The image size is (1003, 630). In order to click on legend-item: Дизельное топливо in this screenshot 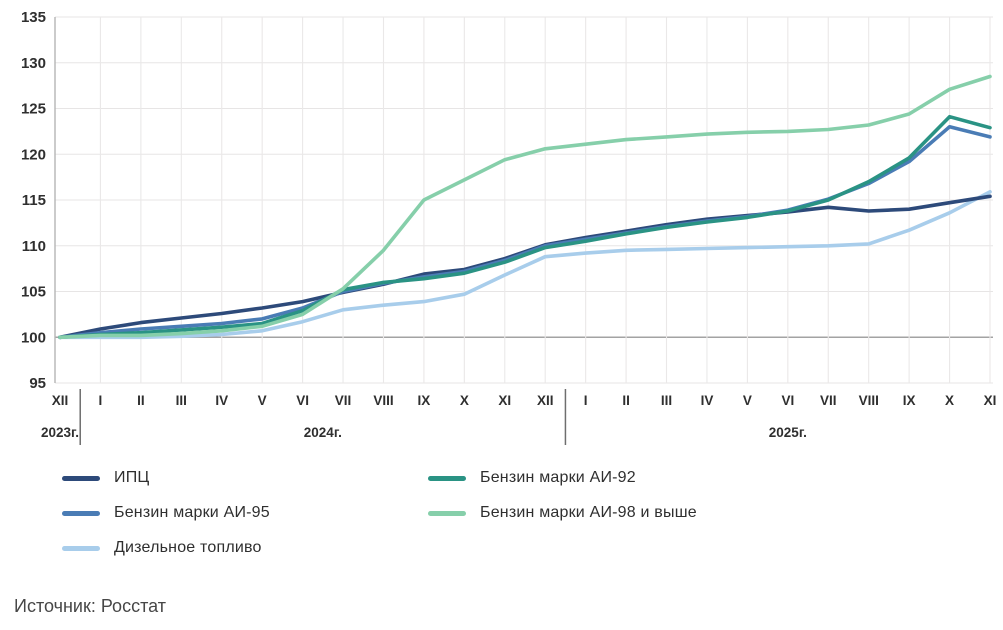, I will do `click(245, 548)`.